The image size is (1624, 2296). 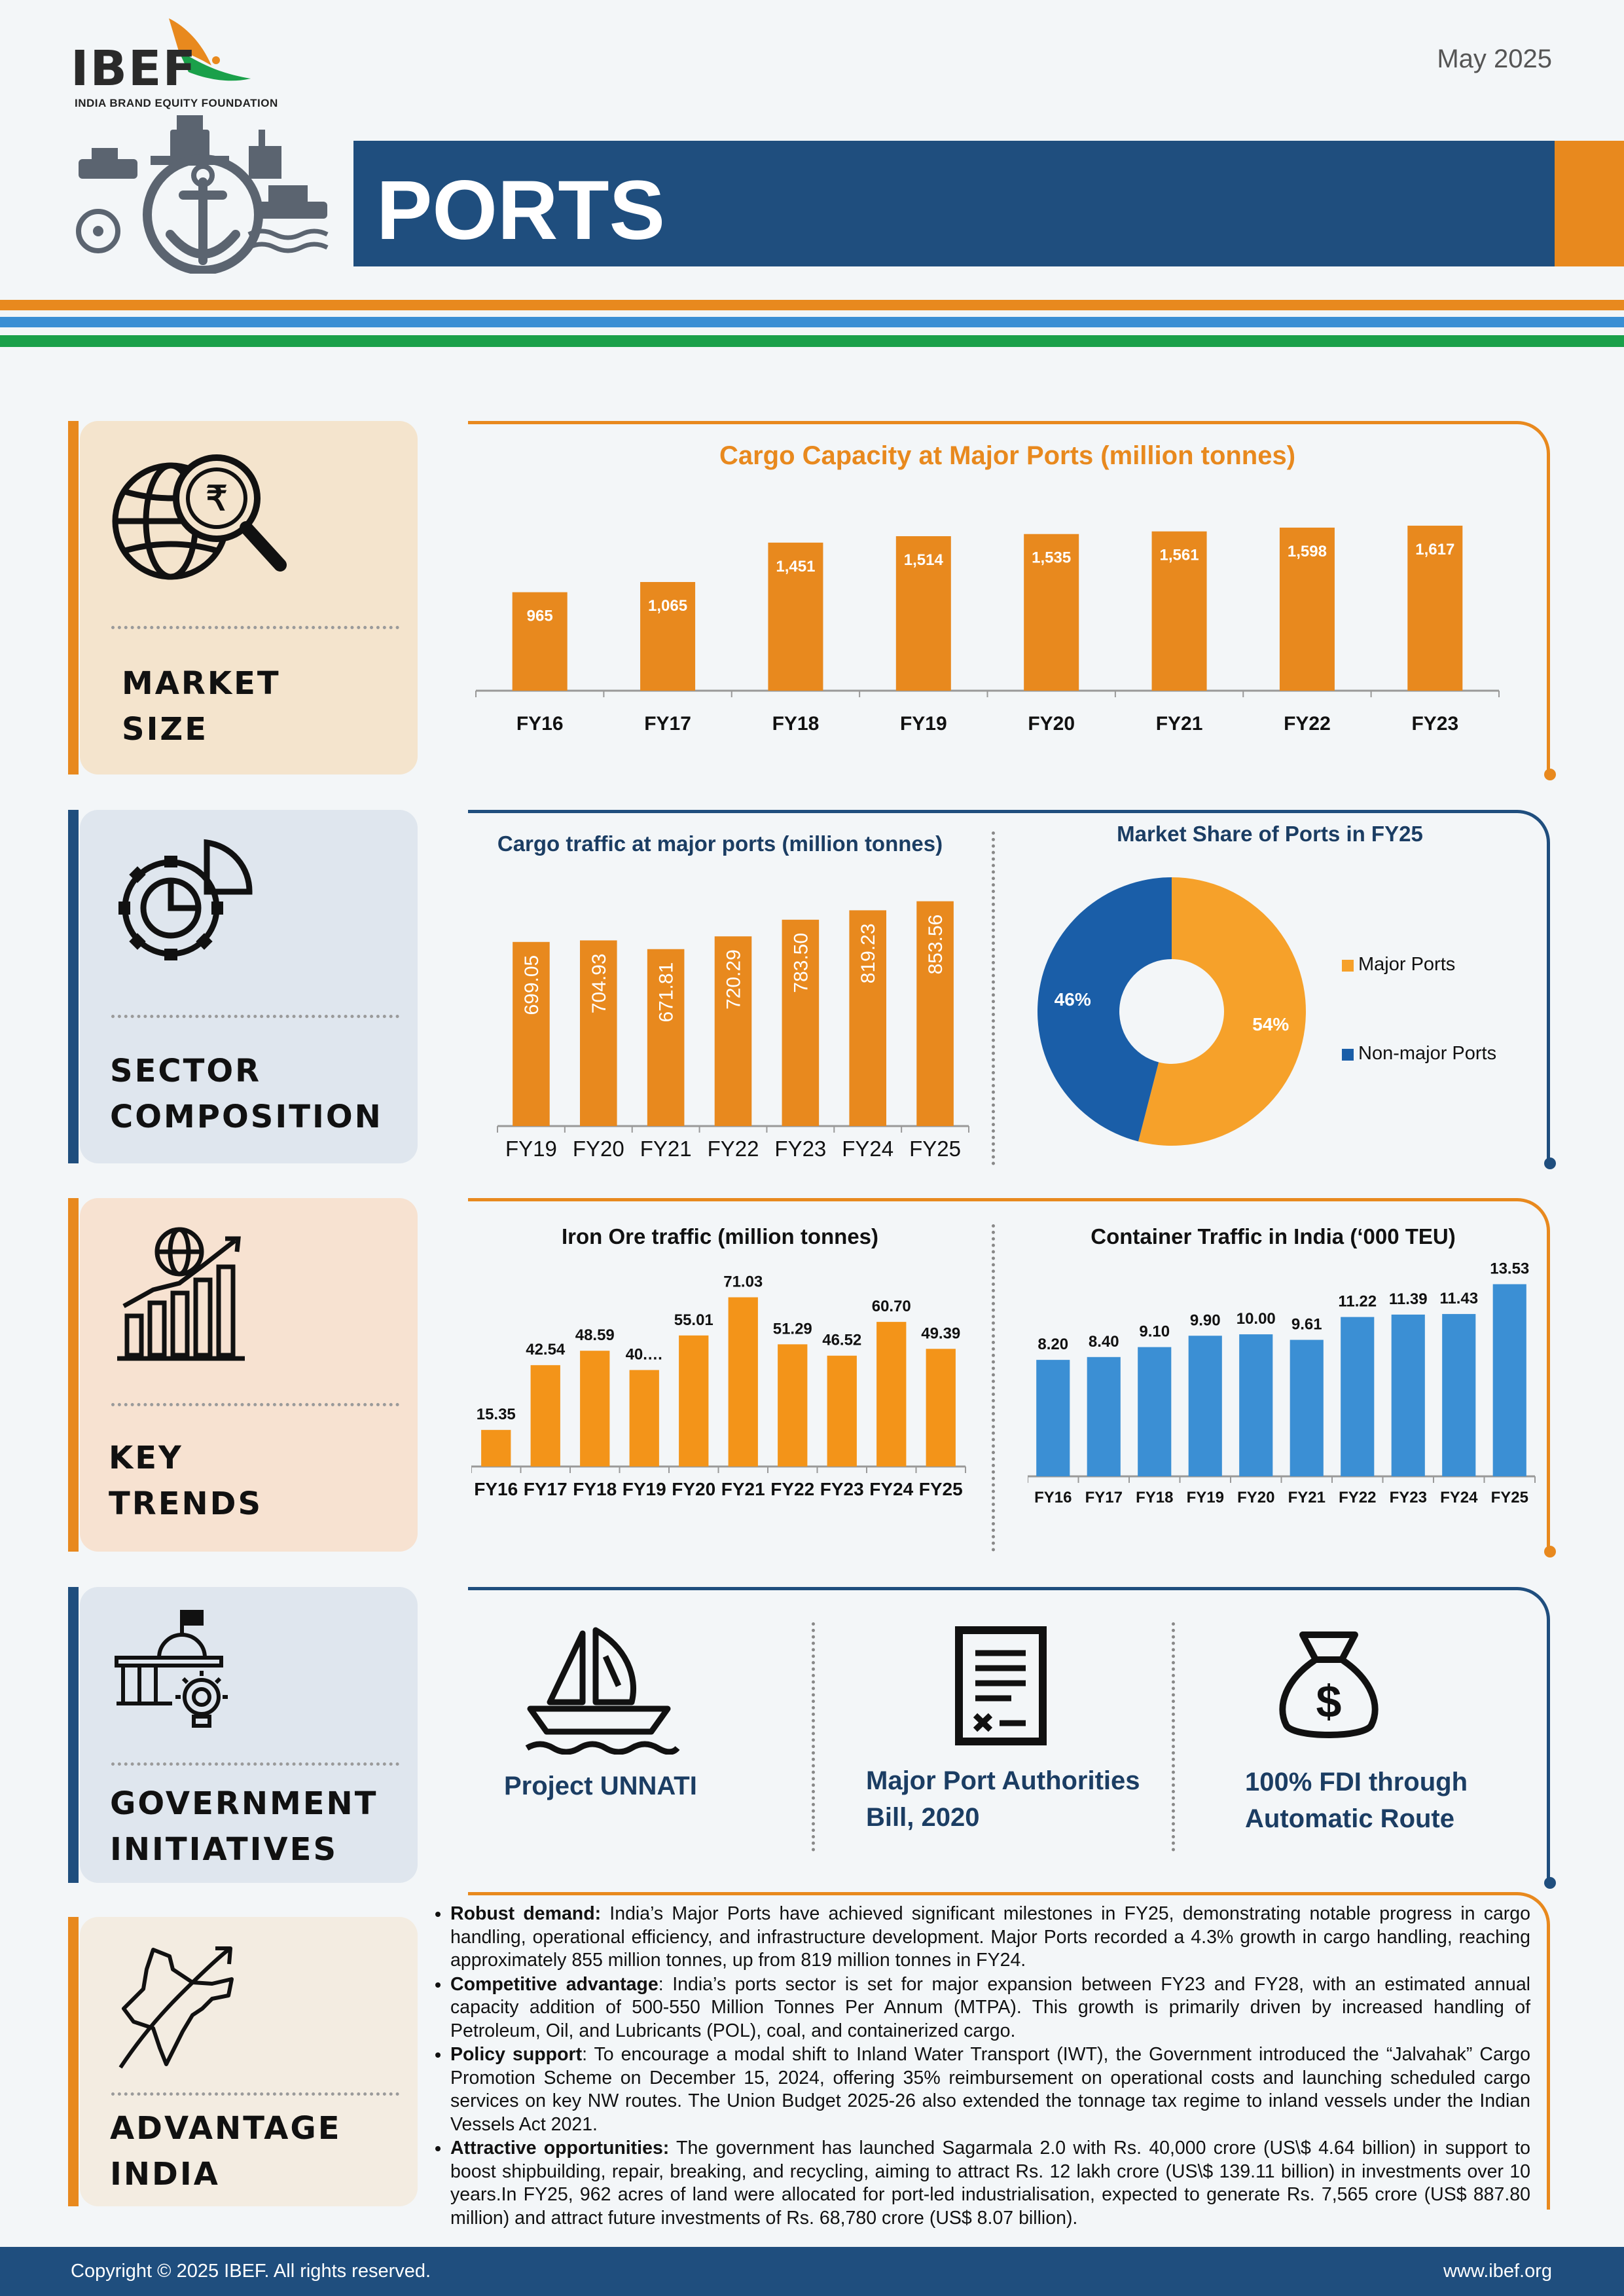 What do you see at coordinates (1051, 558) in the screenshot?
I see `data-label: 1,535` at bounding box center [1051, 558].